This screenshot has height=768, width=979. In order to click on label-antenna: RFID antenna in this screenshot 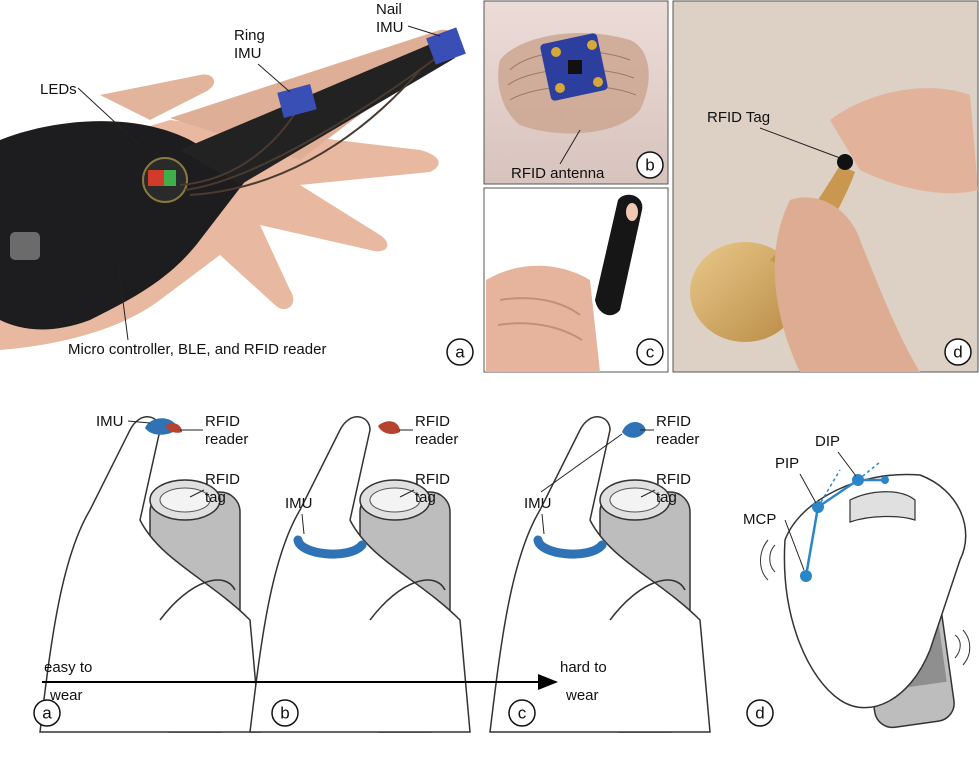, I will do `click(558, 173)`.